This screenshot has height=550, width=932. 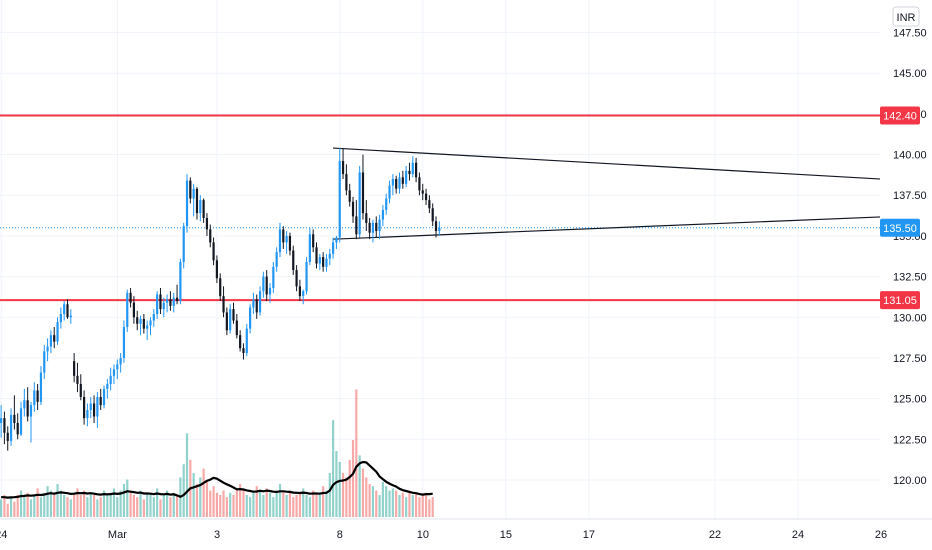 I want to click on time-tick-label: Mar, so click(x=117, y=535).